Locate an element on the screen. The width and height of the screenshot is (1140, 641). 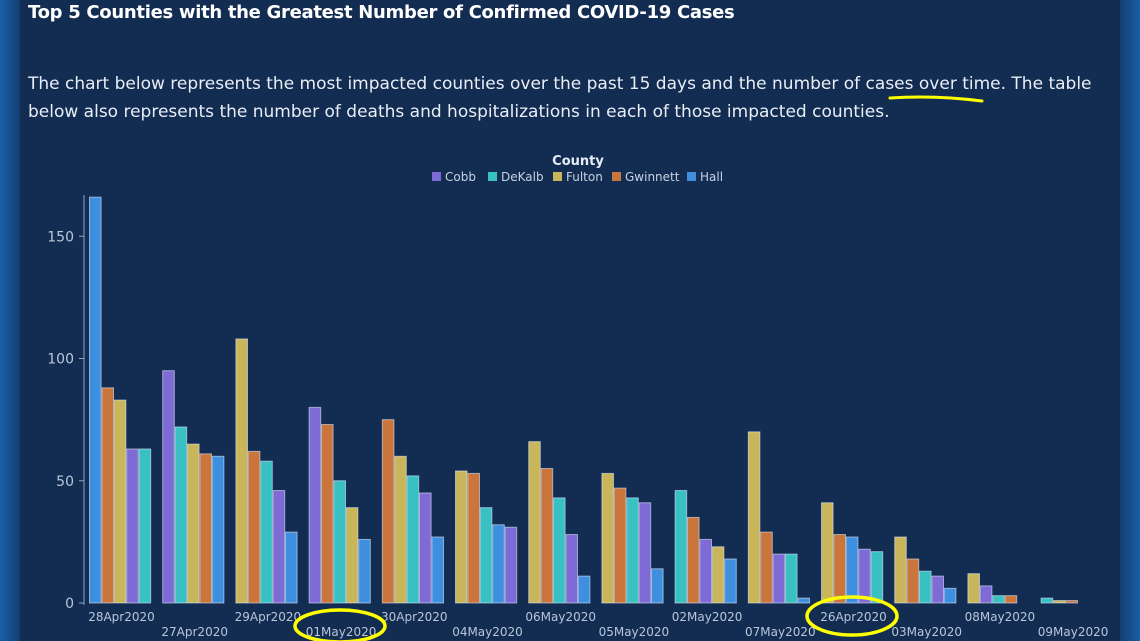
legend-label-gwinnett: Gwinnett is located at coordinates (652, 177).